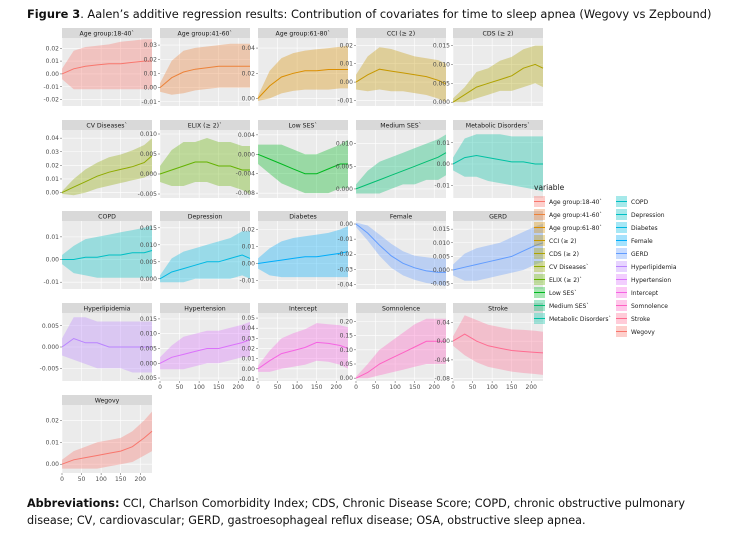 The height and width of the screenshot is (534, 733). What do you see at coordinates (96, 342) in the screenshot?
I see `facet-panel: Hyperlipidemia -0.005 0.000 0.005` at bounding box center [96, 342].